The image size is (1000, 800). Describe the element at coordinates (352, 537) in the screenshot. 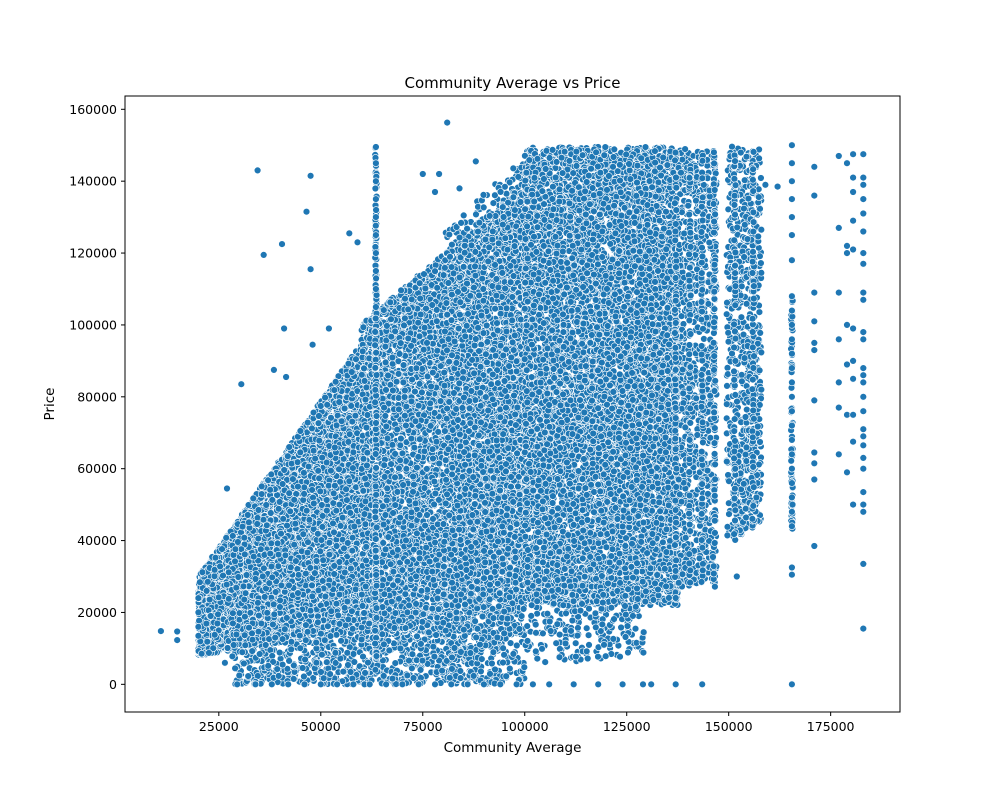

I see `data-point` at that location.